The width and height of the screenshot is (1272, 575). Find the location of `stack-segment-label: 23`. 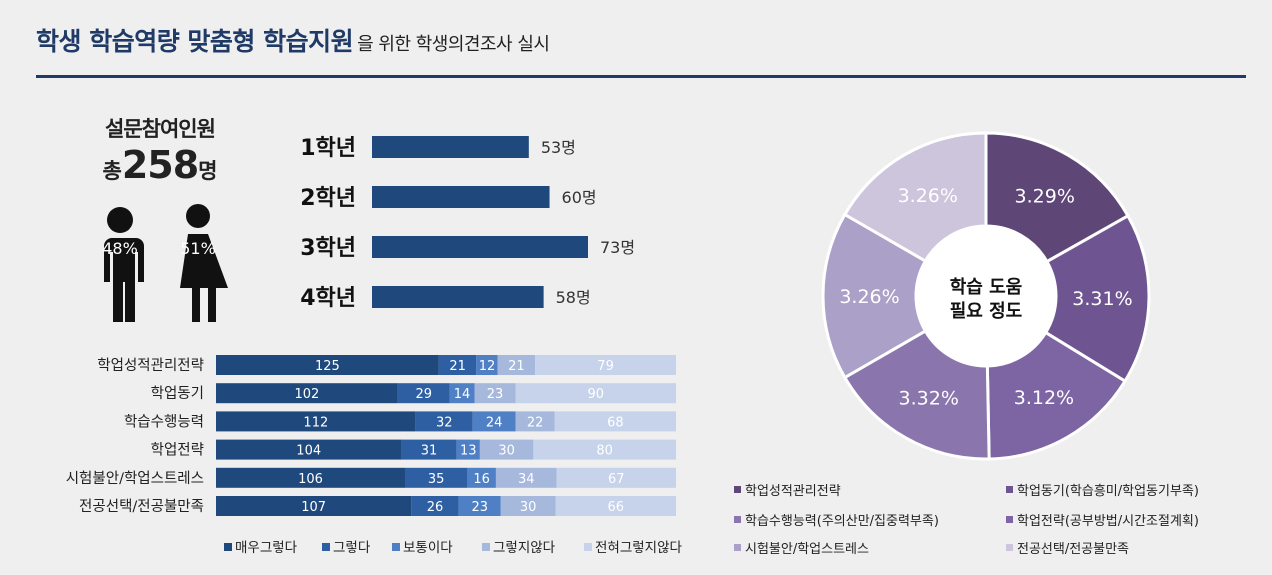

stack-segment-label: 23 is located at coordinates (495, 394).